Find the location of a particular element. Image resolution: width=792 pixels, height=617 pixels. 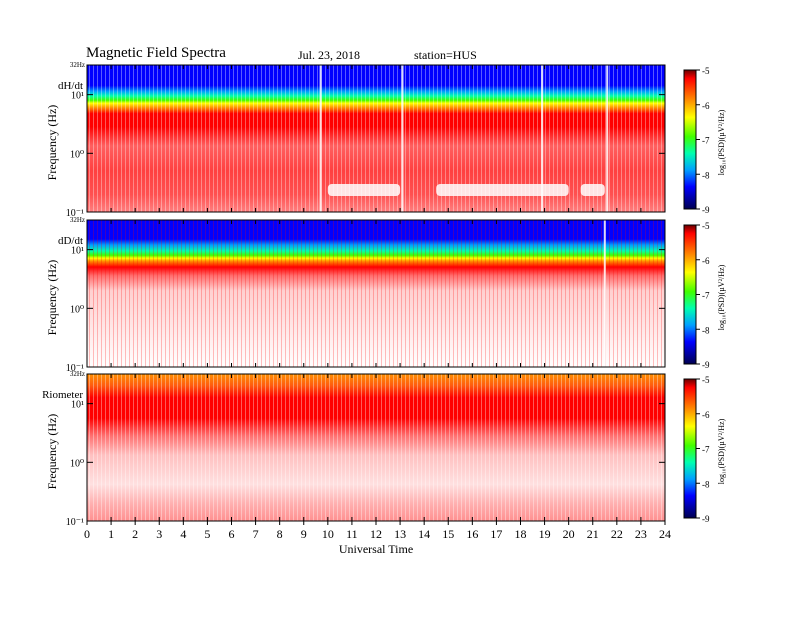

x-tick-label: 17 is located at coordinates (496, 534).